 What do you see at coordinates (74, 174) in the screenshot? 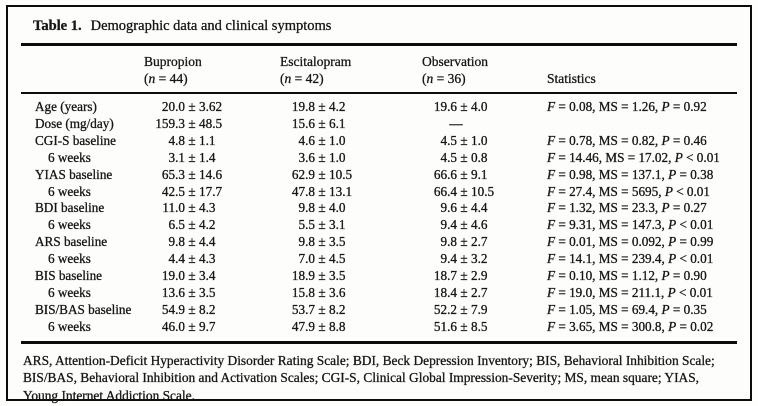
I see `row-label: YIAS baseline` at bounding box center [74, 174].